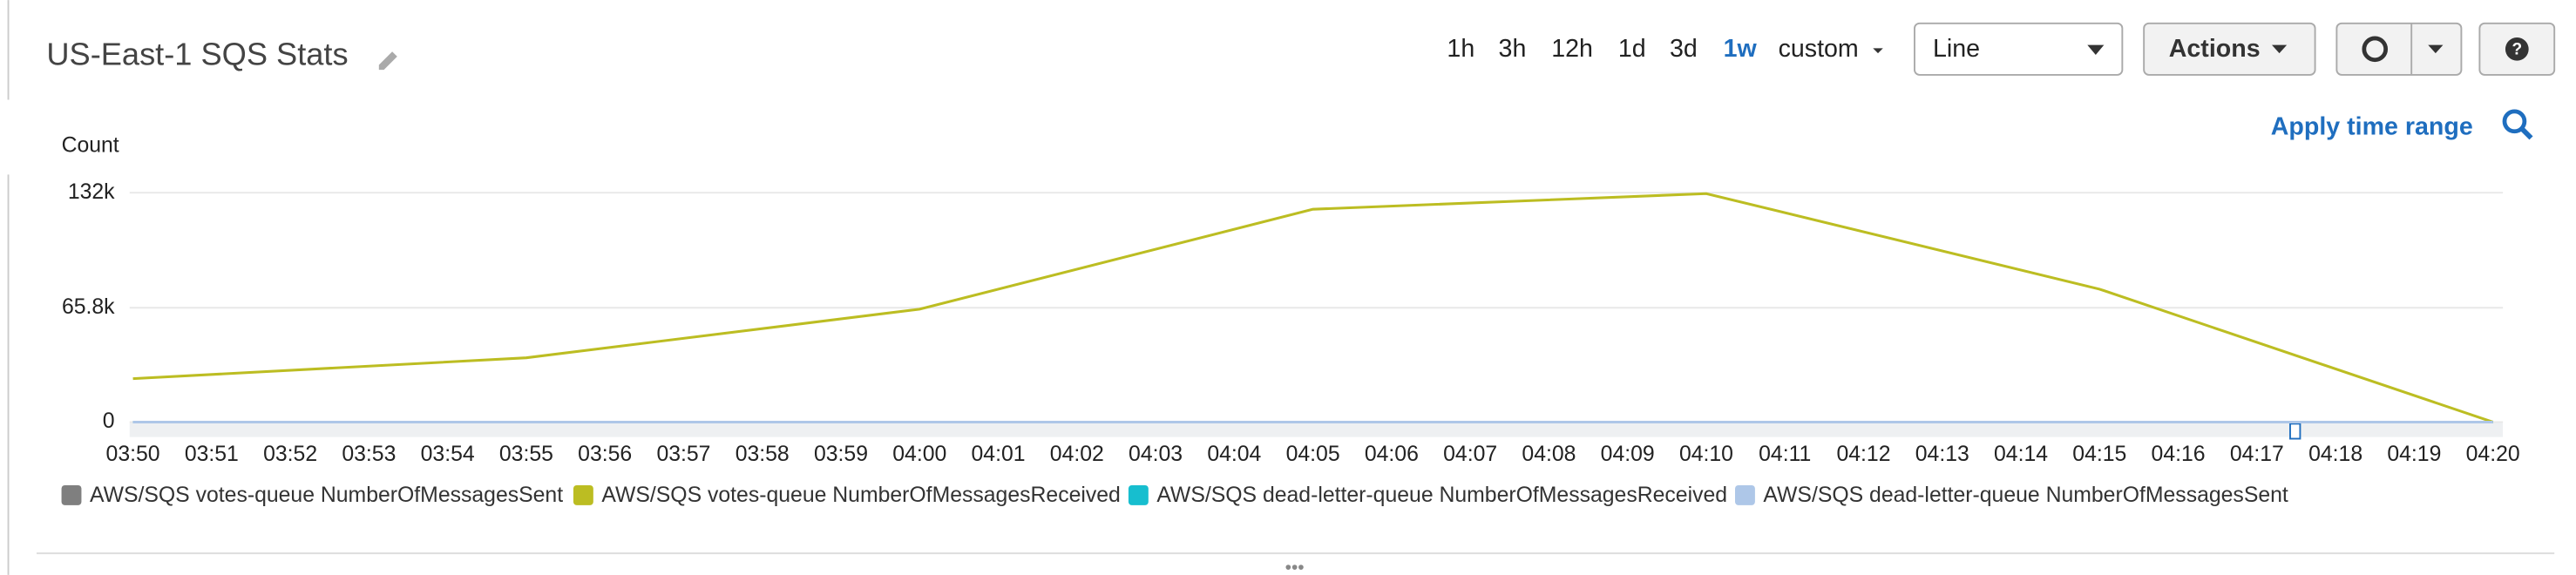  Describe the element at coordinates (89, 307) in the screenshot. I see `y-tick-label: 65.8k` at that location.